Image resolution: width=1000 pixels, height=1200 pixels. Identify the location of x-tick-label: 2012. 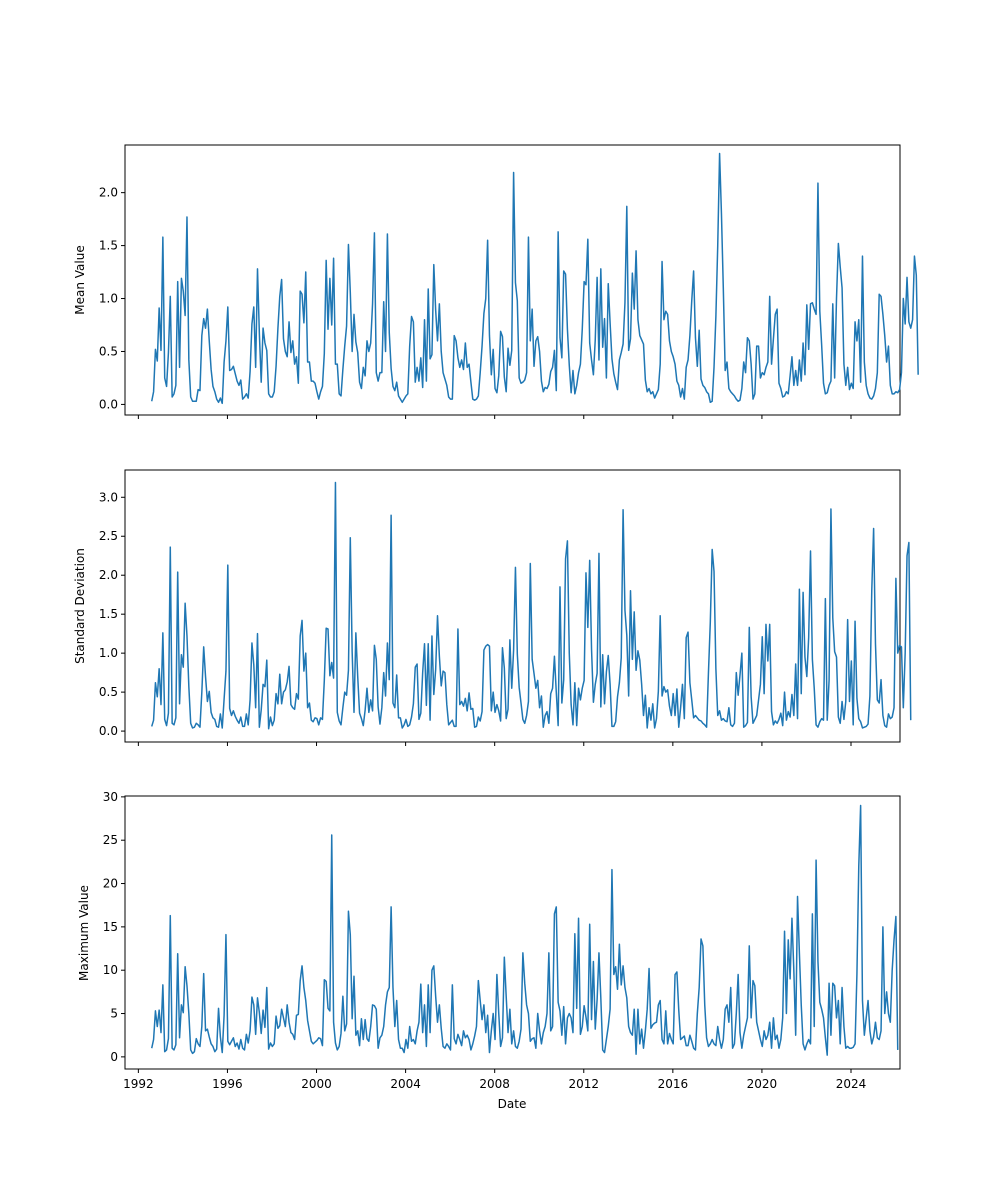
(583, 1084).